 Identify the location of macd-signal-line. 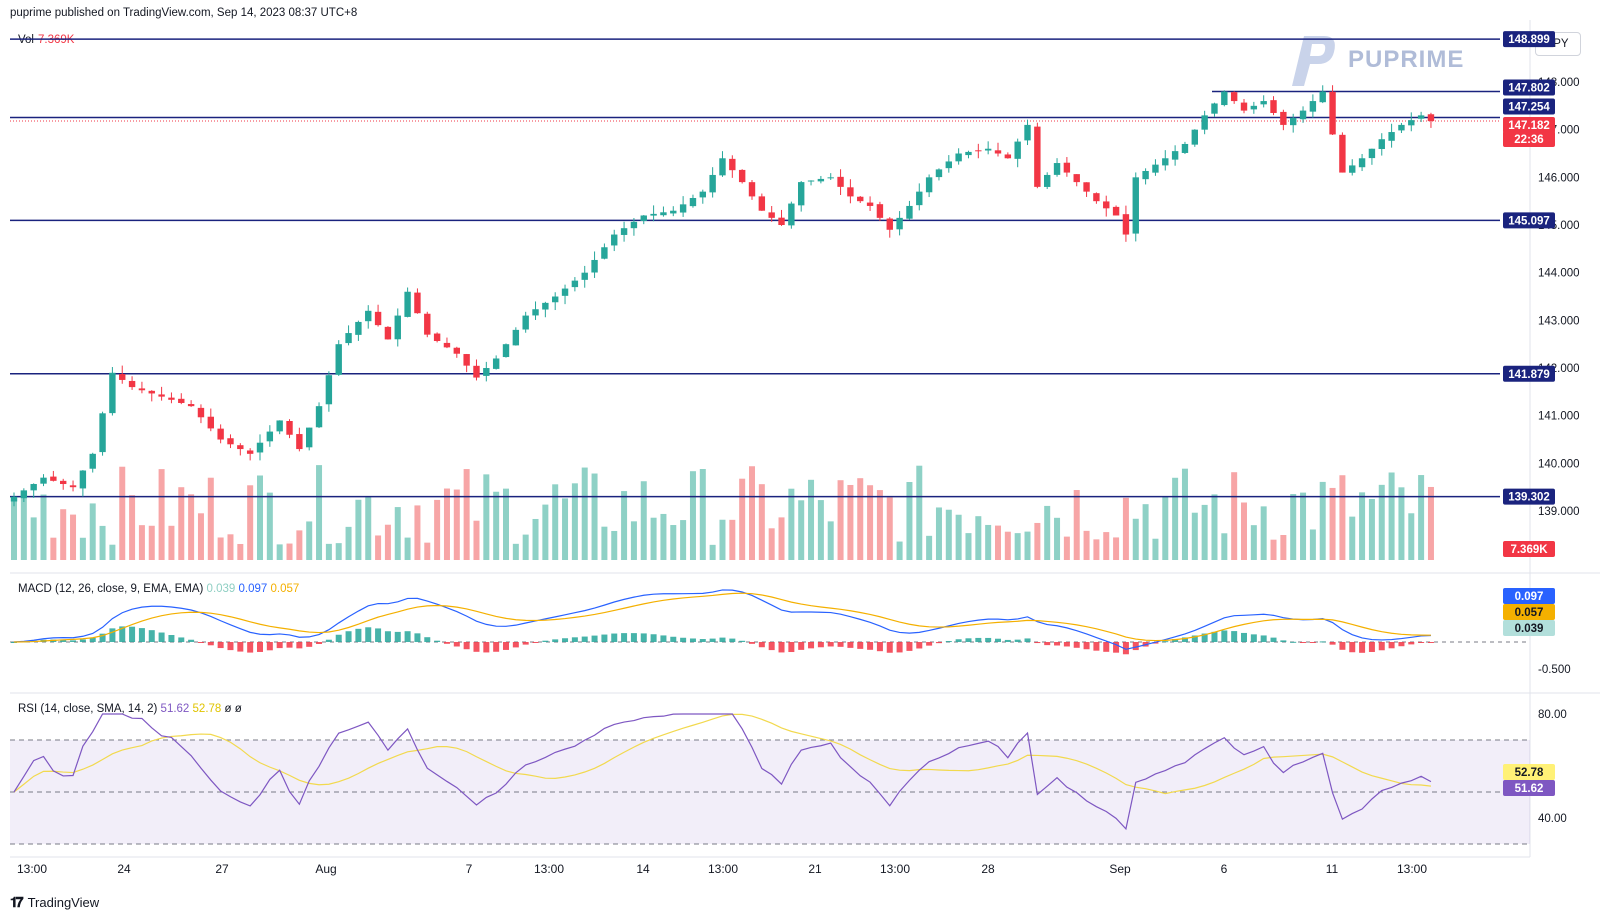
(722, 617).